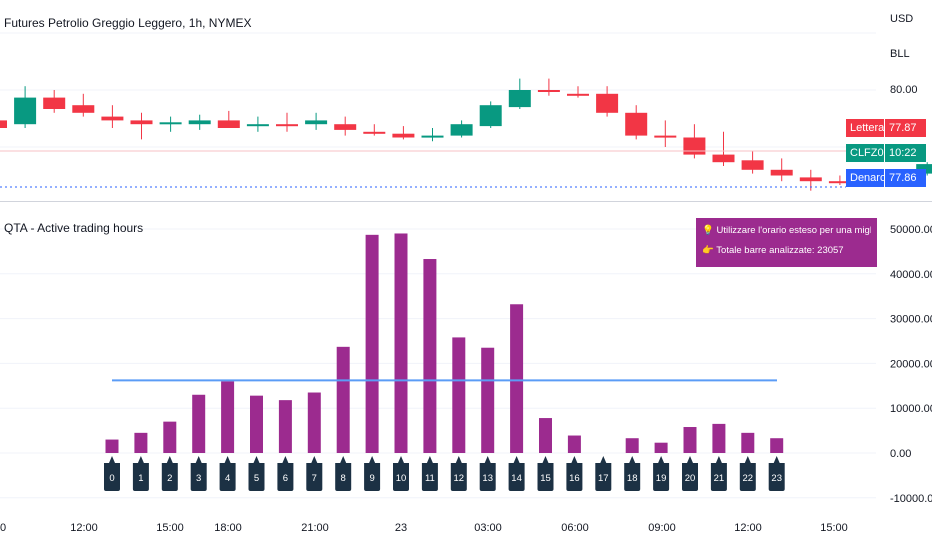 The height and width of the screenshot is (555, 932). I want to click on y-tick-label: 50000.00, so click(911, 230).